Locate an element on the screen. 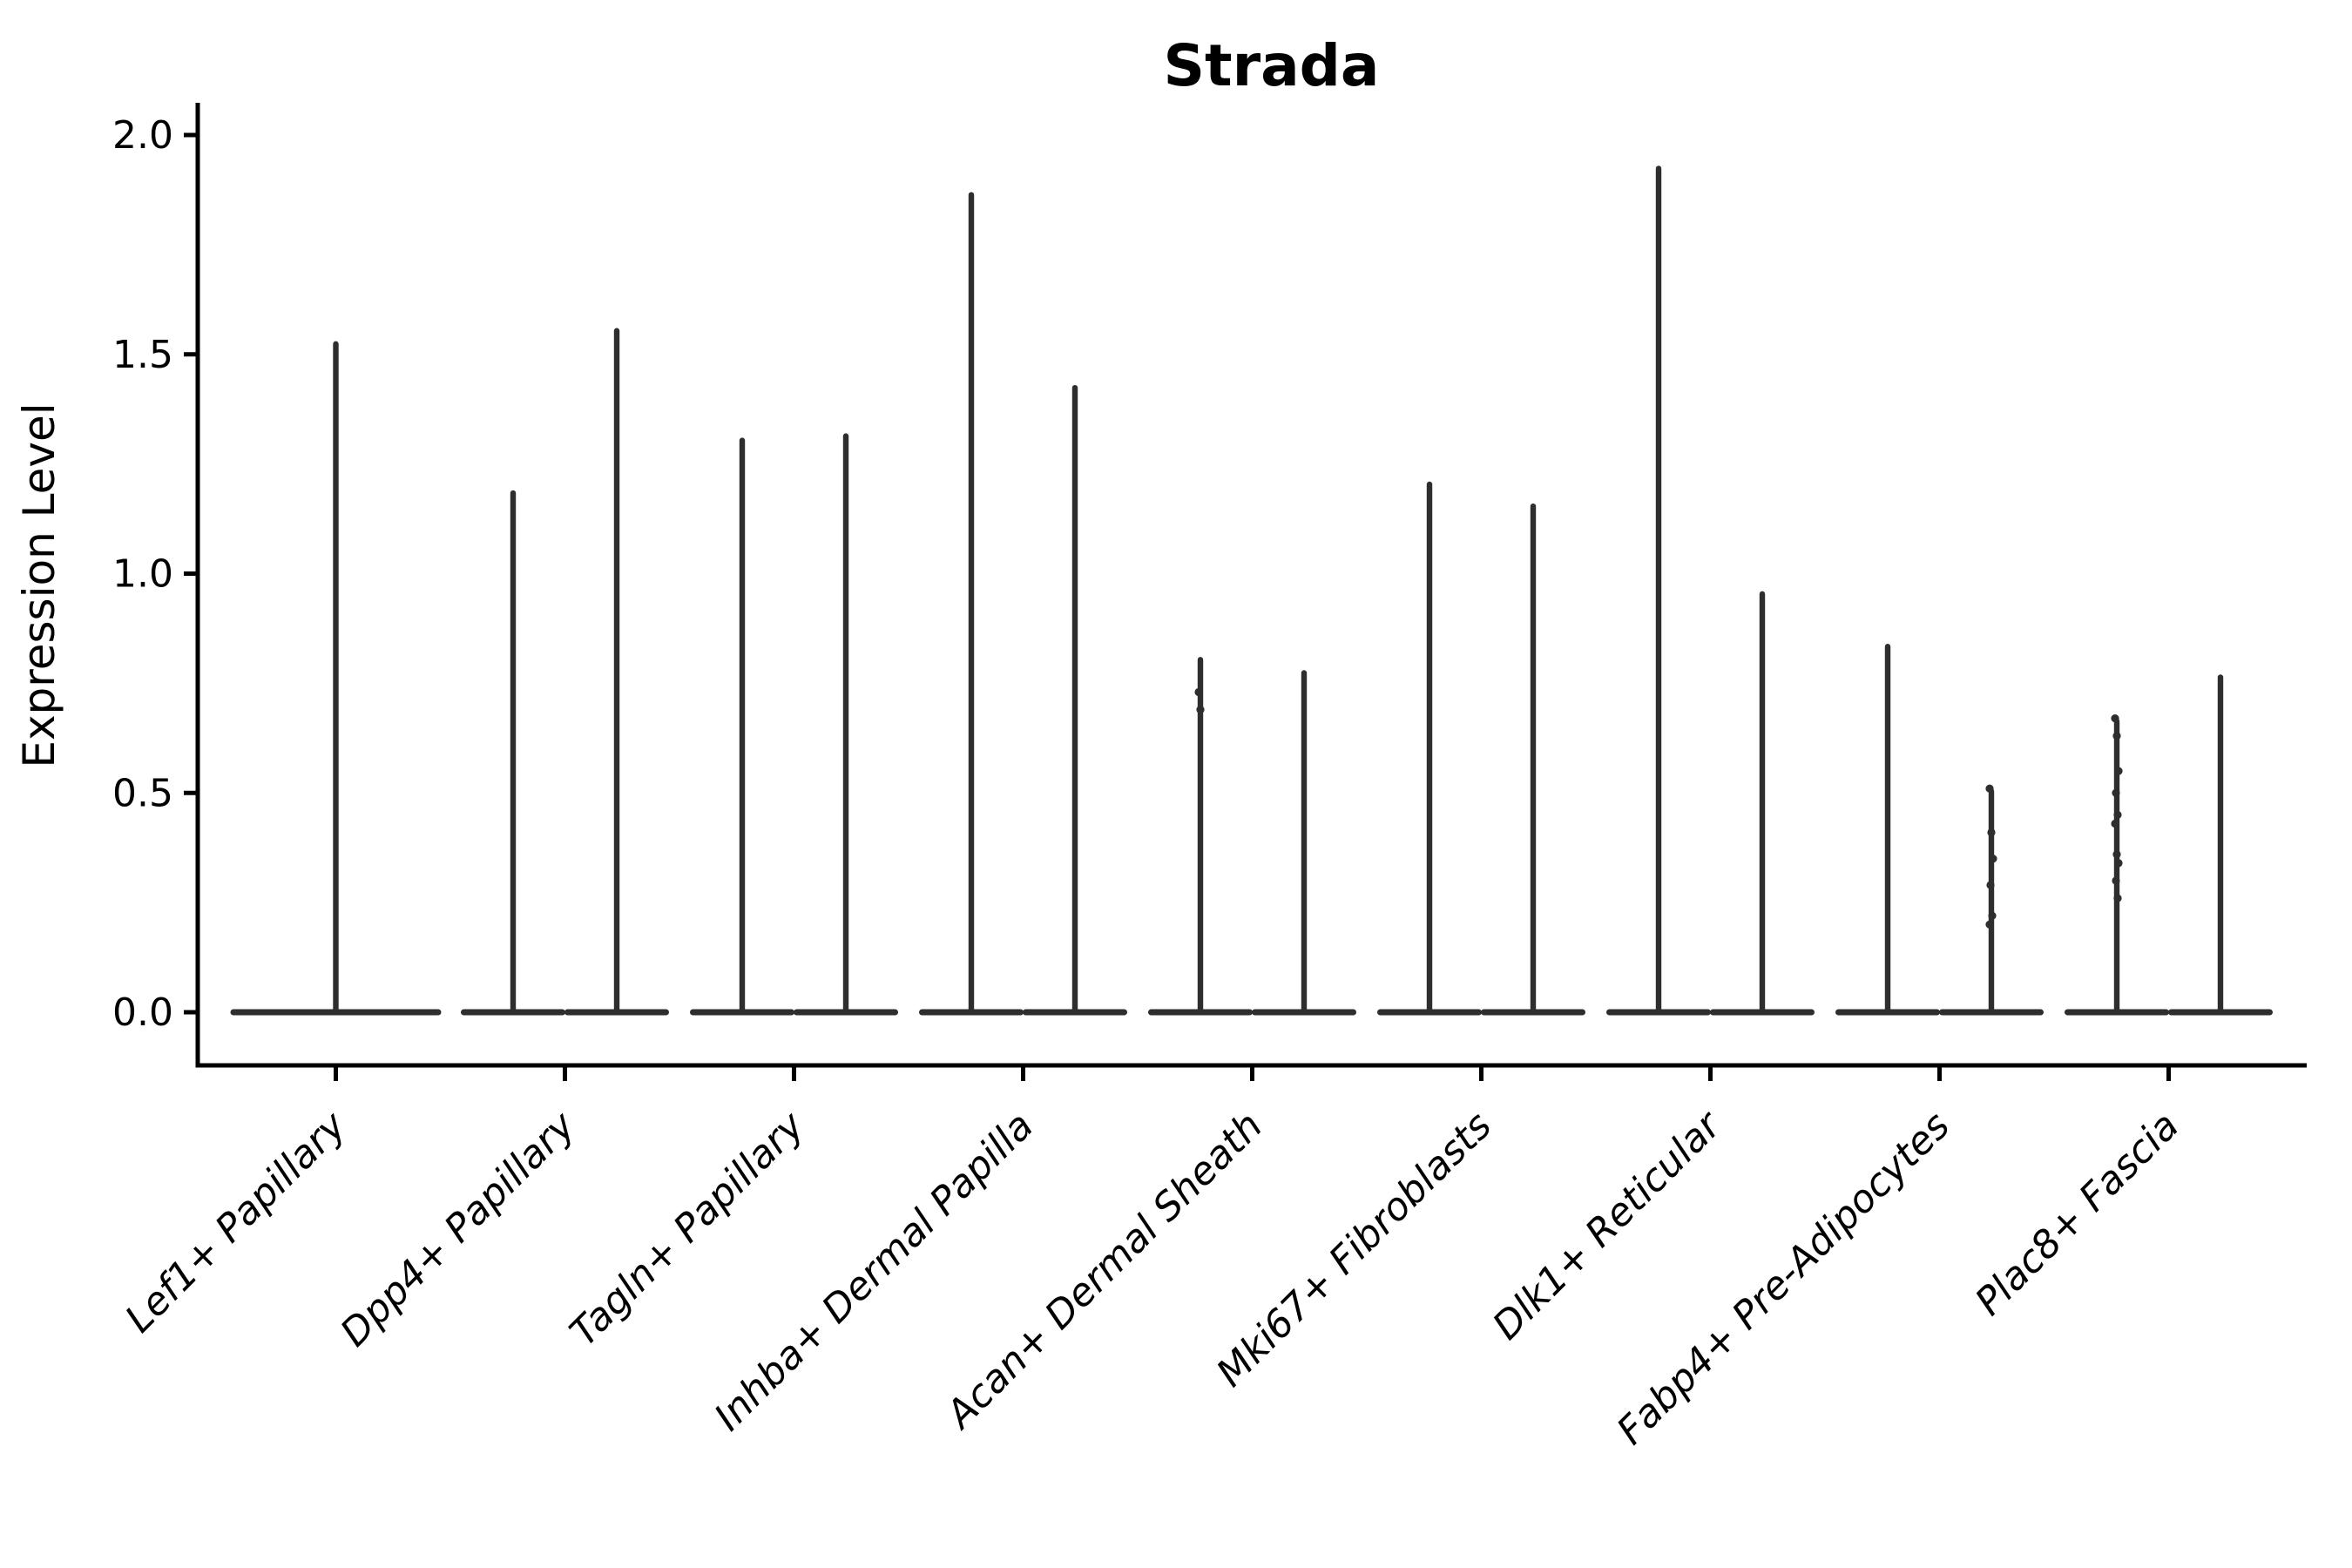  y-tick-label: 0.5 is located at coordinates (142, 793).